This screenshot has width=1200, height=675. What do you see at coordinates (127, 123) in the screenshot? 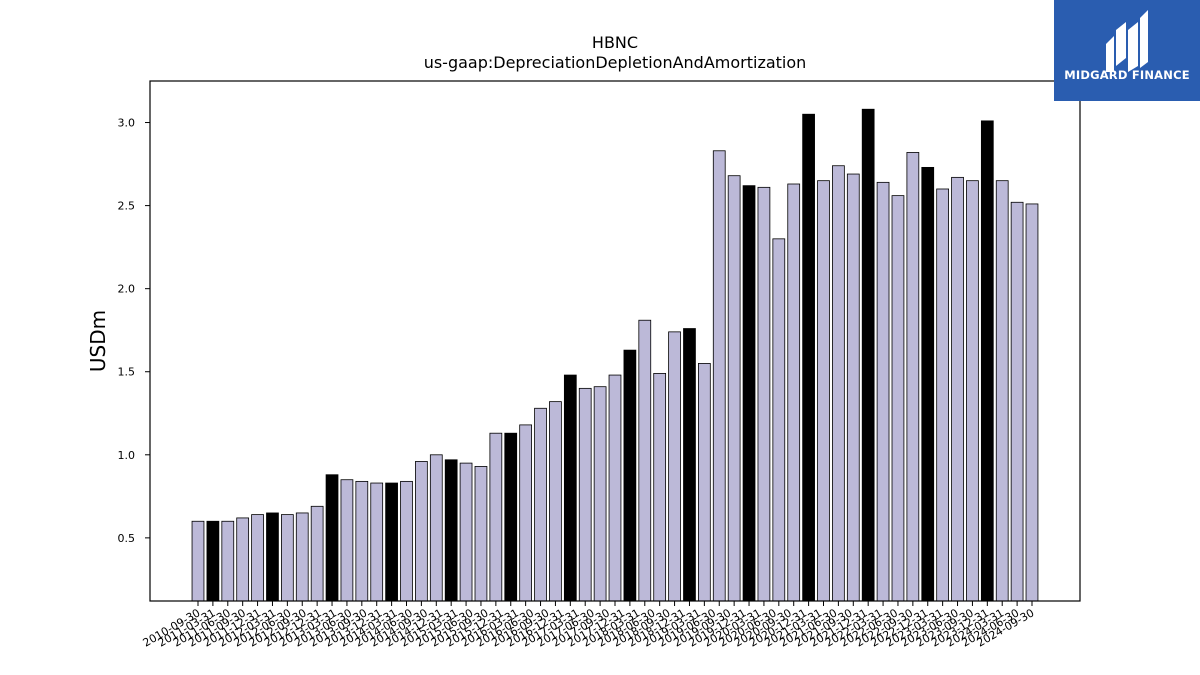
I see `y-tick-label: 3.0` at bounding box center [127, 123].